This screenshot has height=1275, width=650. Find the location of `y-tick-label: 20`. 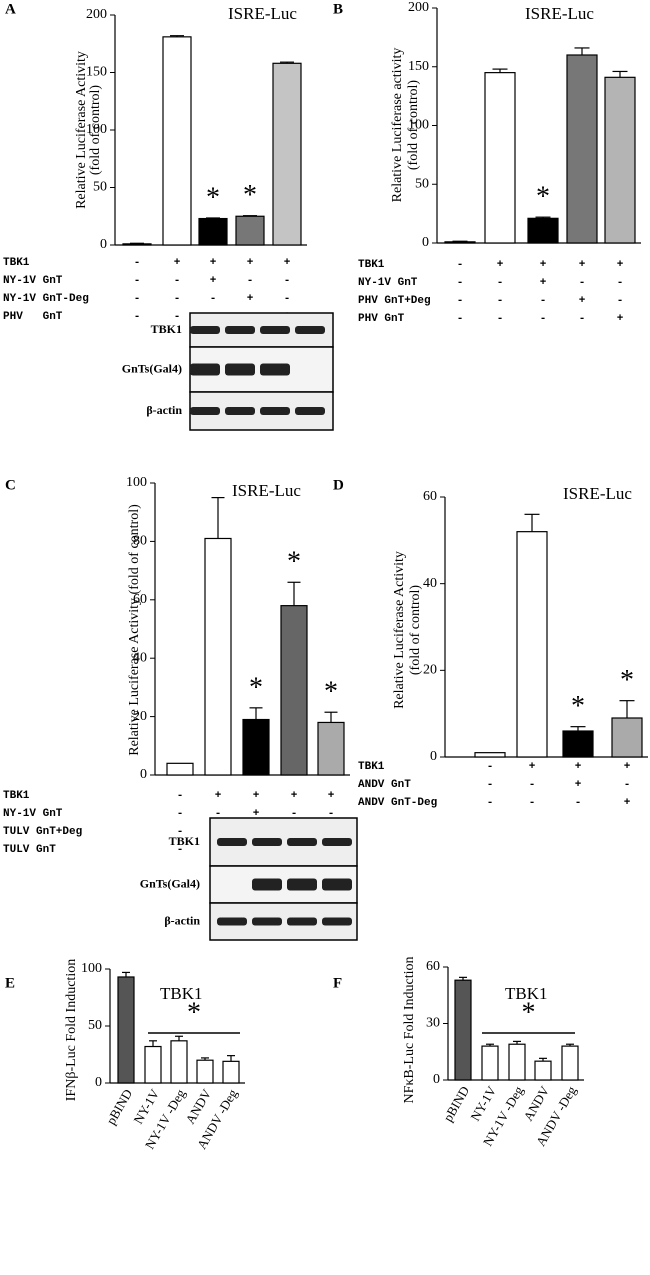

y-tick-label: 20 is located at coordinates (430, 670).